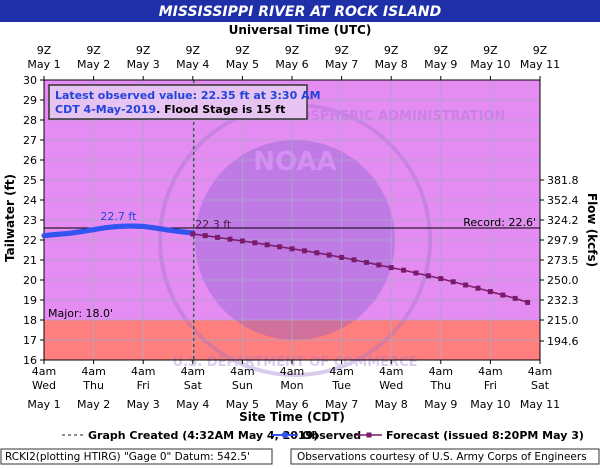 The height and width of the screenshot is (469, 600). I want to click on bottom-tick-date: May 2, so click(93, 404).